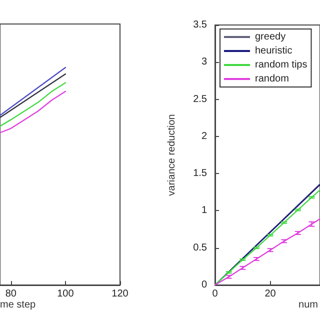 This screenshot has height=320, width=320. Describe the element at coordinates (308, 305) in the screenshot. I see `x-axis-title: num` at that location.